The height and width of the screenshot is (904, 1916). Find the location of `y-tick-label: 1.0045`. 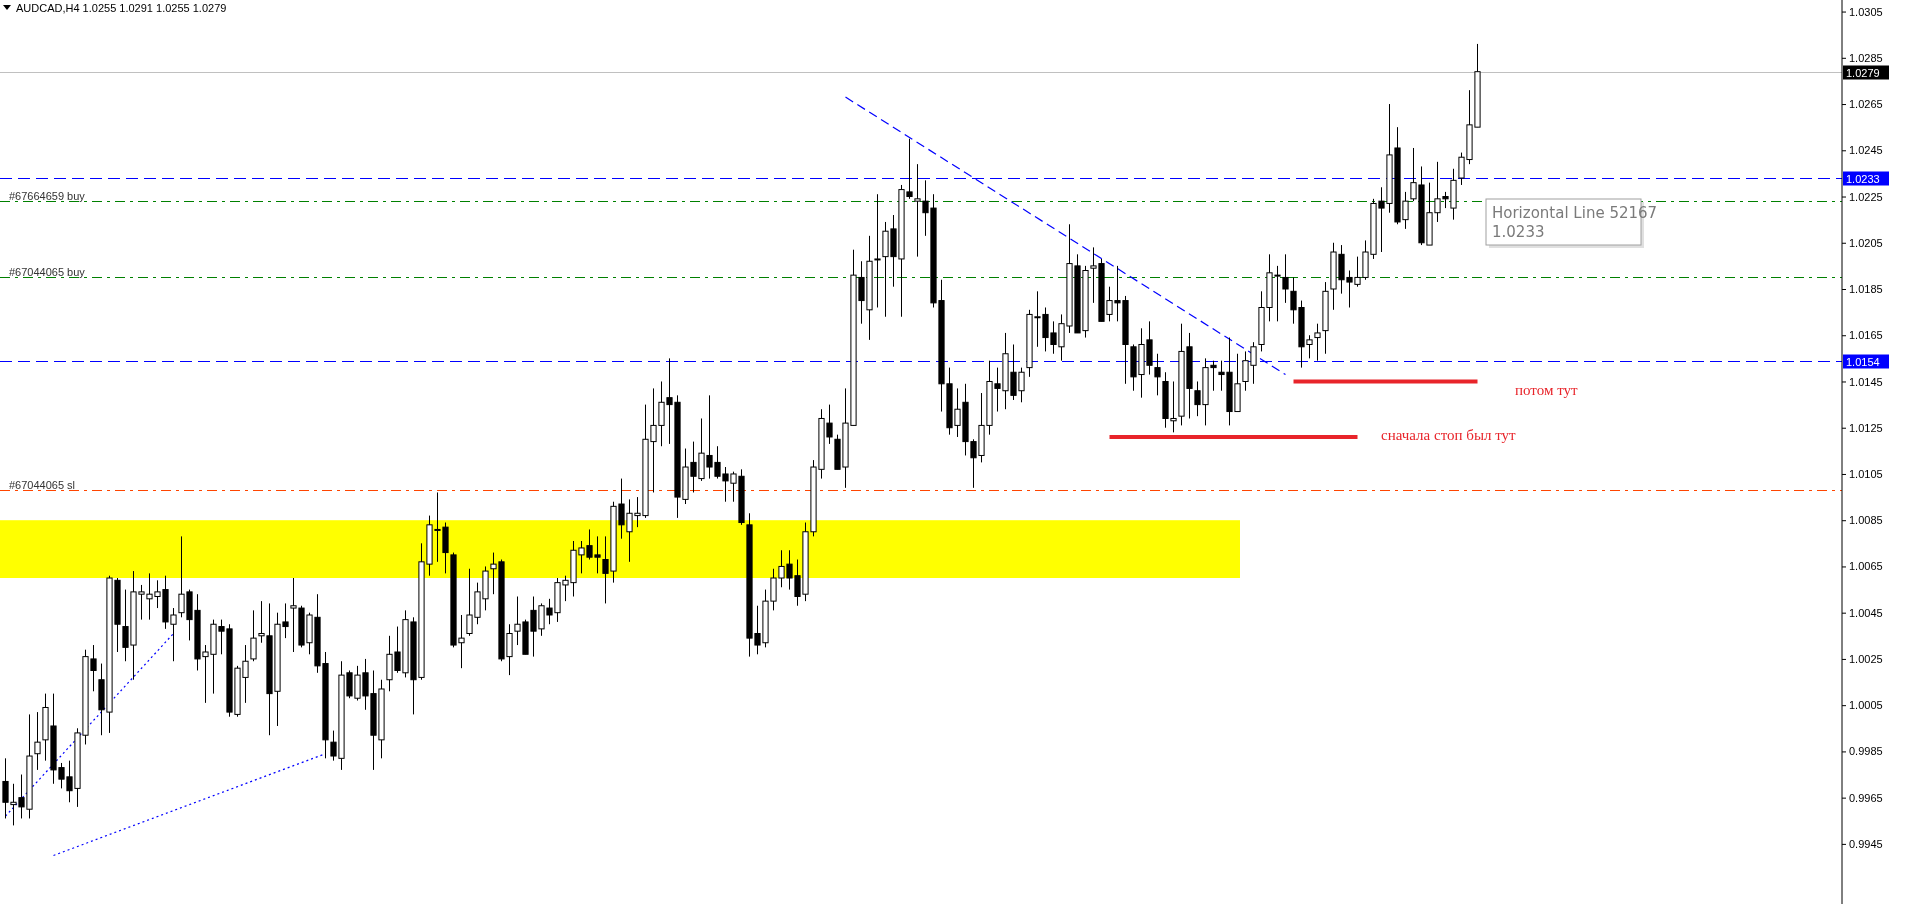

y-tick-label: 1.0045 is located at coordinates (1866, 612).